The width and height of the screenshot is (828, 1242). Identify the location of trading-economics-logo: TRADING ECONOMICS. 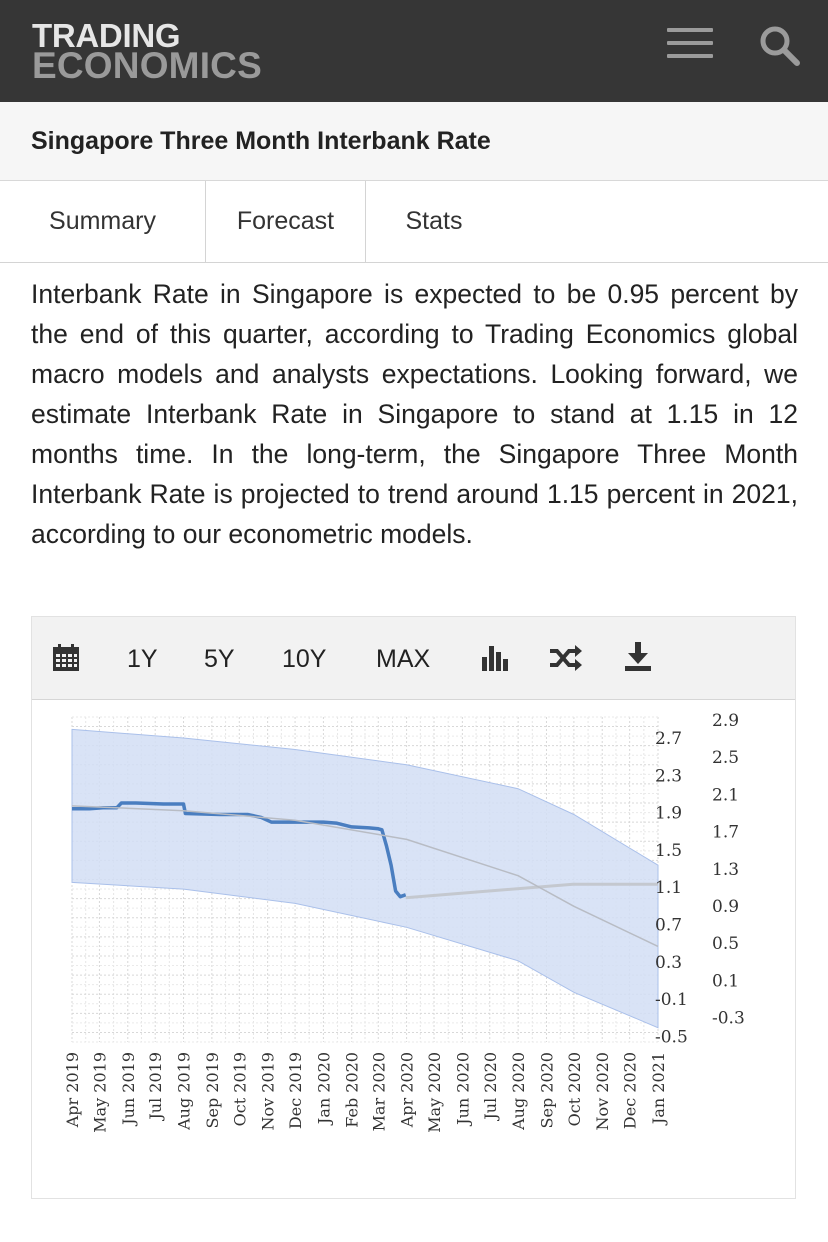
(147, 52).